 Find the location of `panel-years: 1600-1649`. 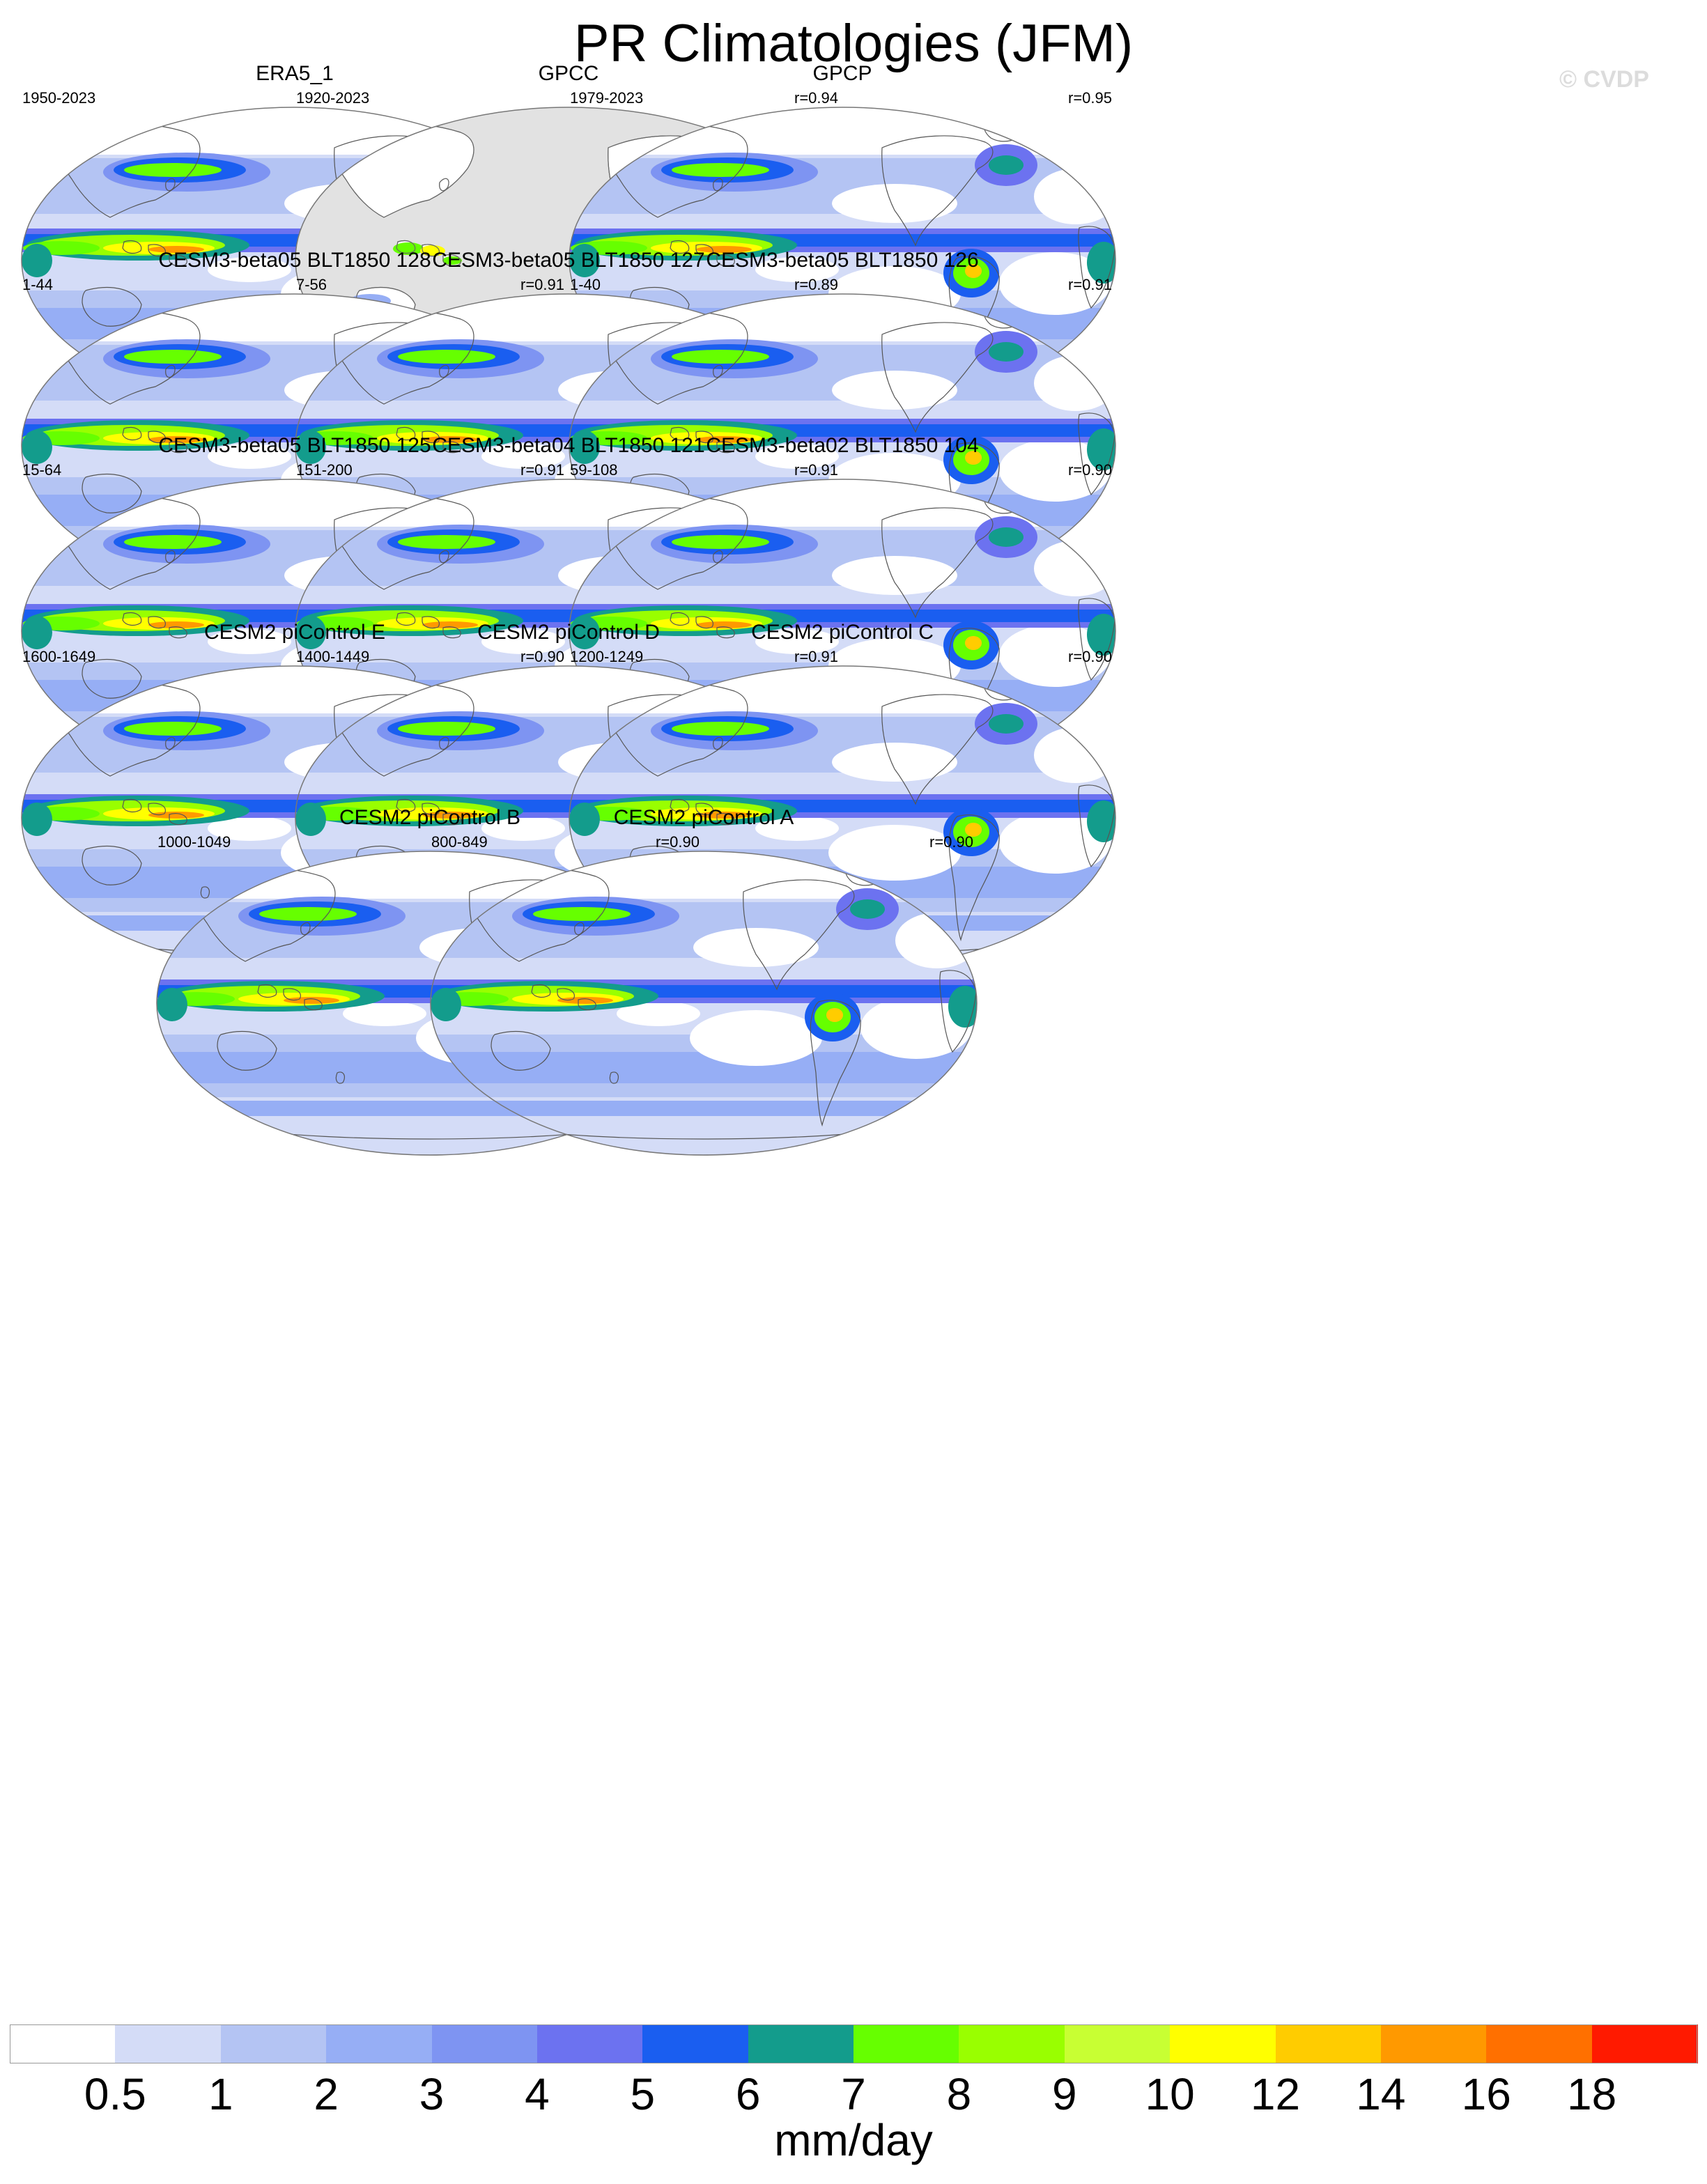

panel-years: 1600-1649 is located at coordinates (59, 656).